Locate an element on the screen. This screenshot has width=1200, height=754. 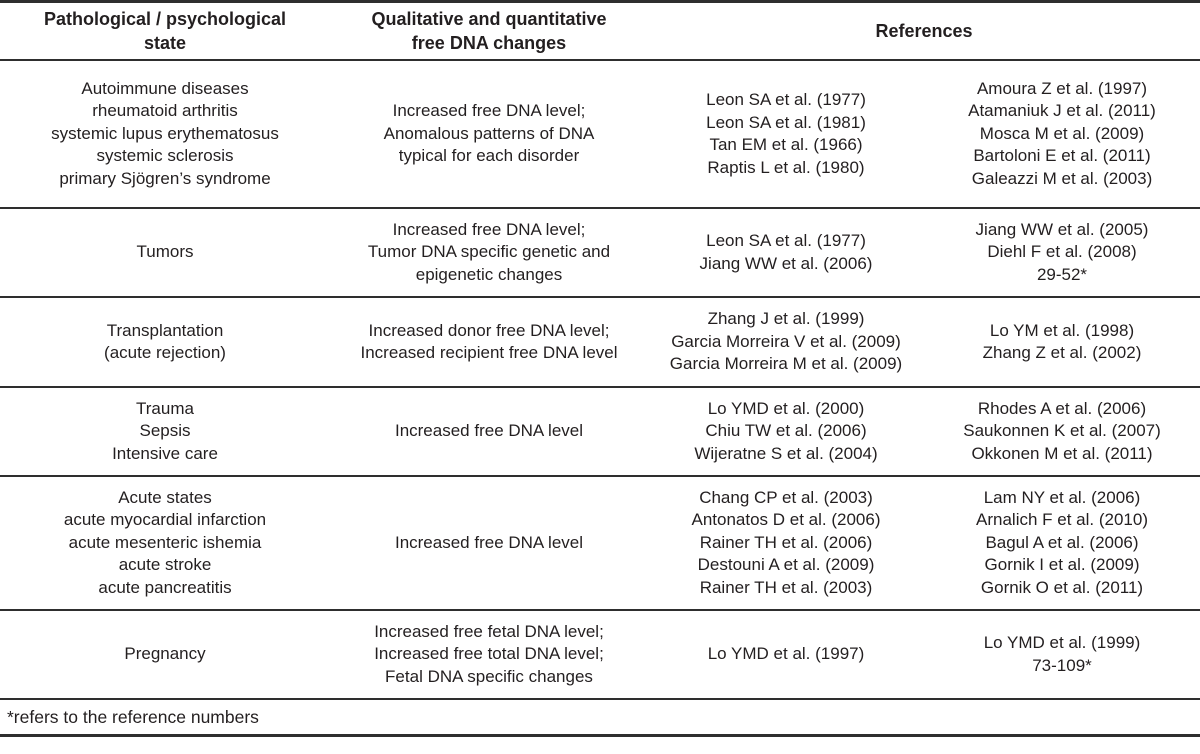
cell-line: Diehl F et al. (2008) is located at coordinates (1062, 252).